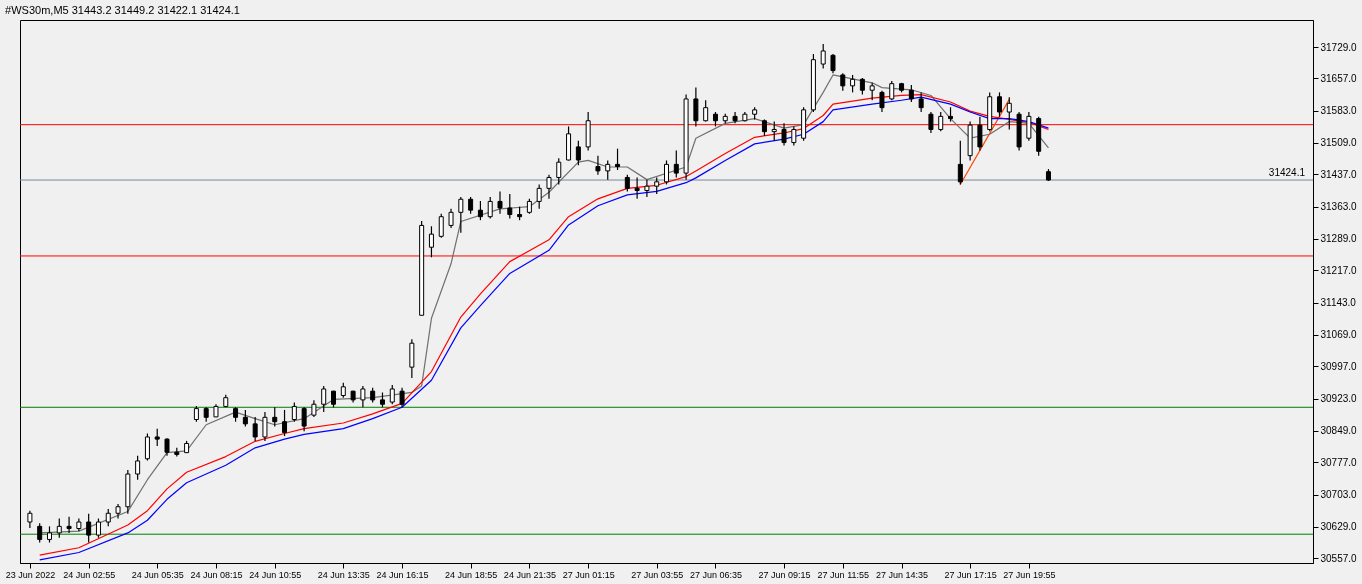  I want to click on y-tick-label: 31583.0, so click(1339, 111).